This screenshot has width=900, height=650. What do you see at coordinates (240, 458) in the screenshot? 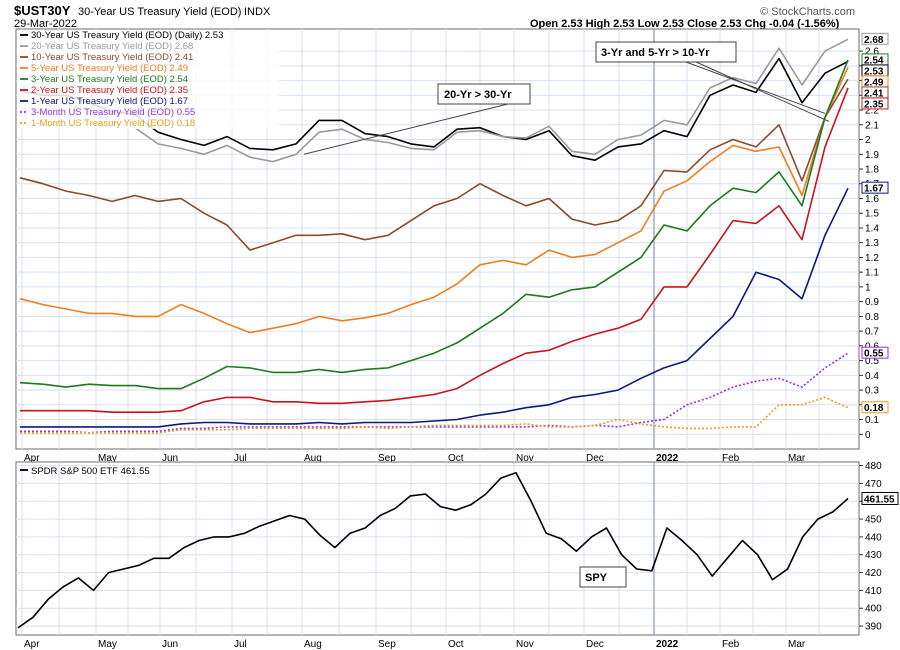
I see `x-tick-label: Jul` at bounding box center [240, 458].